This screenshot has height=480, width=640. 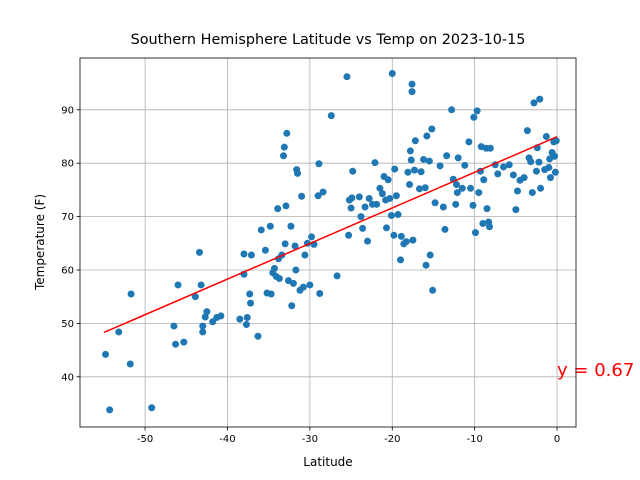 What do you see at coordinates (67, 217) in the screenshot?
I see `y-tick-label: 70` at bounding box center [67, 217].